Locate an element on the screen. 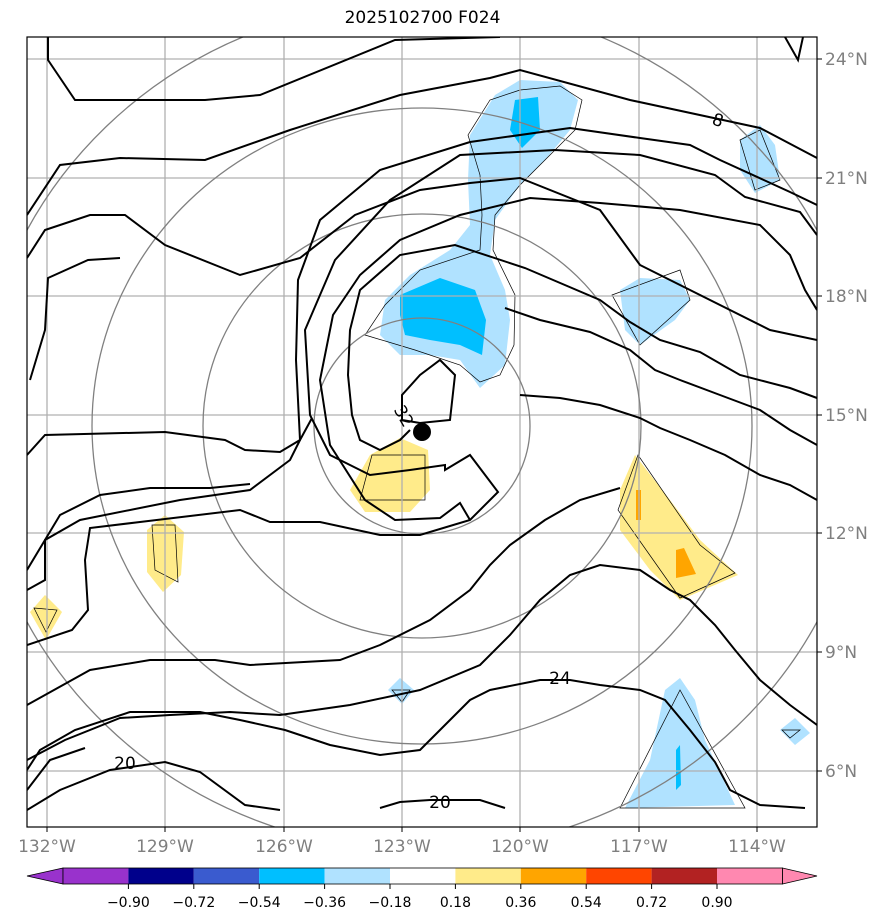 This screenshot has width=888, height=924. colorbar-tick-label: −0.90 is located at coordinates (128, 903).